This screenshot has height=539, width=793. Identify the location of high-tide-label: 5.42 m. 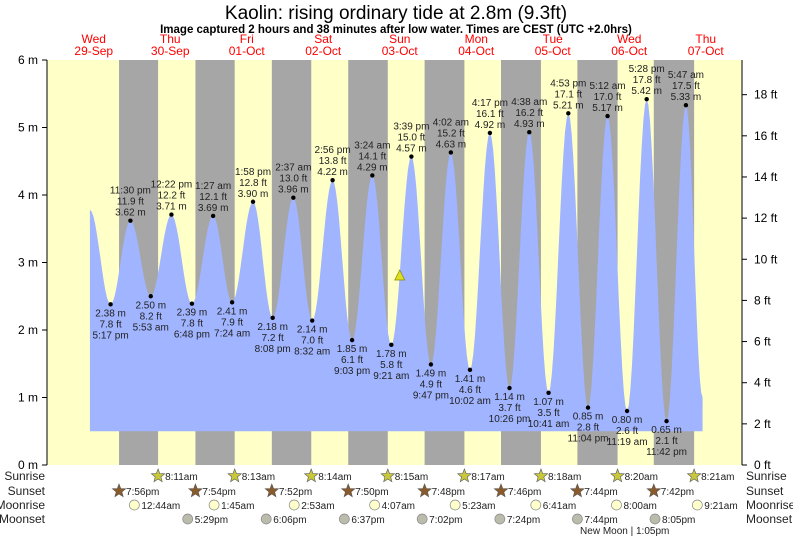
(646, 91).